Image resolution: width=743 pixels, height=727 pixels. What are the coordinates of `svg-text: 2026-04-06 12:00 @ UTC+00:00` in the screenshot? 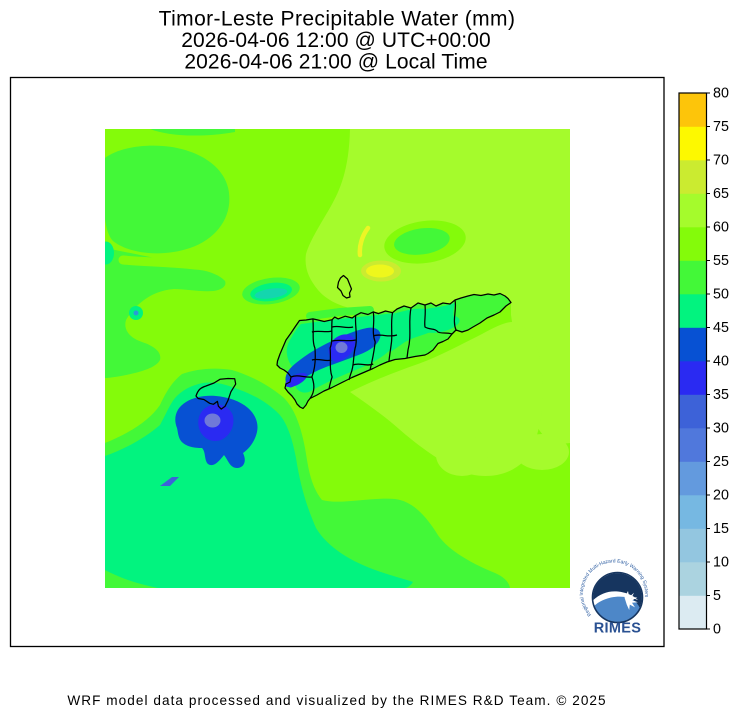 It's located at (336, 40).